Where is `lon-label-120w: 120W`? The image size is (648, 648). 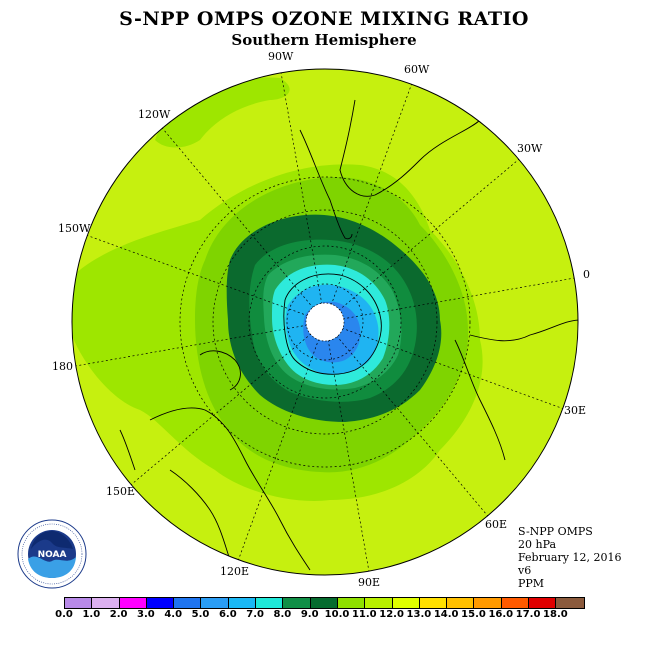 lon-label-120w: 120W is located at coordinates (154, 114).